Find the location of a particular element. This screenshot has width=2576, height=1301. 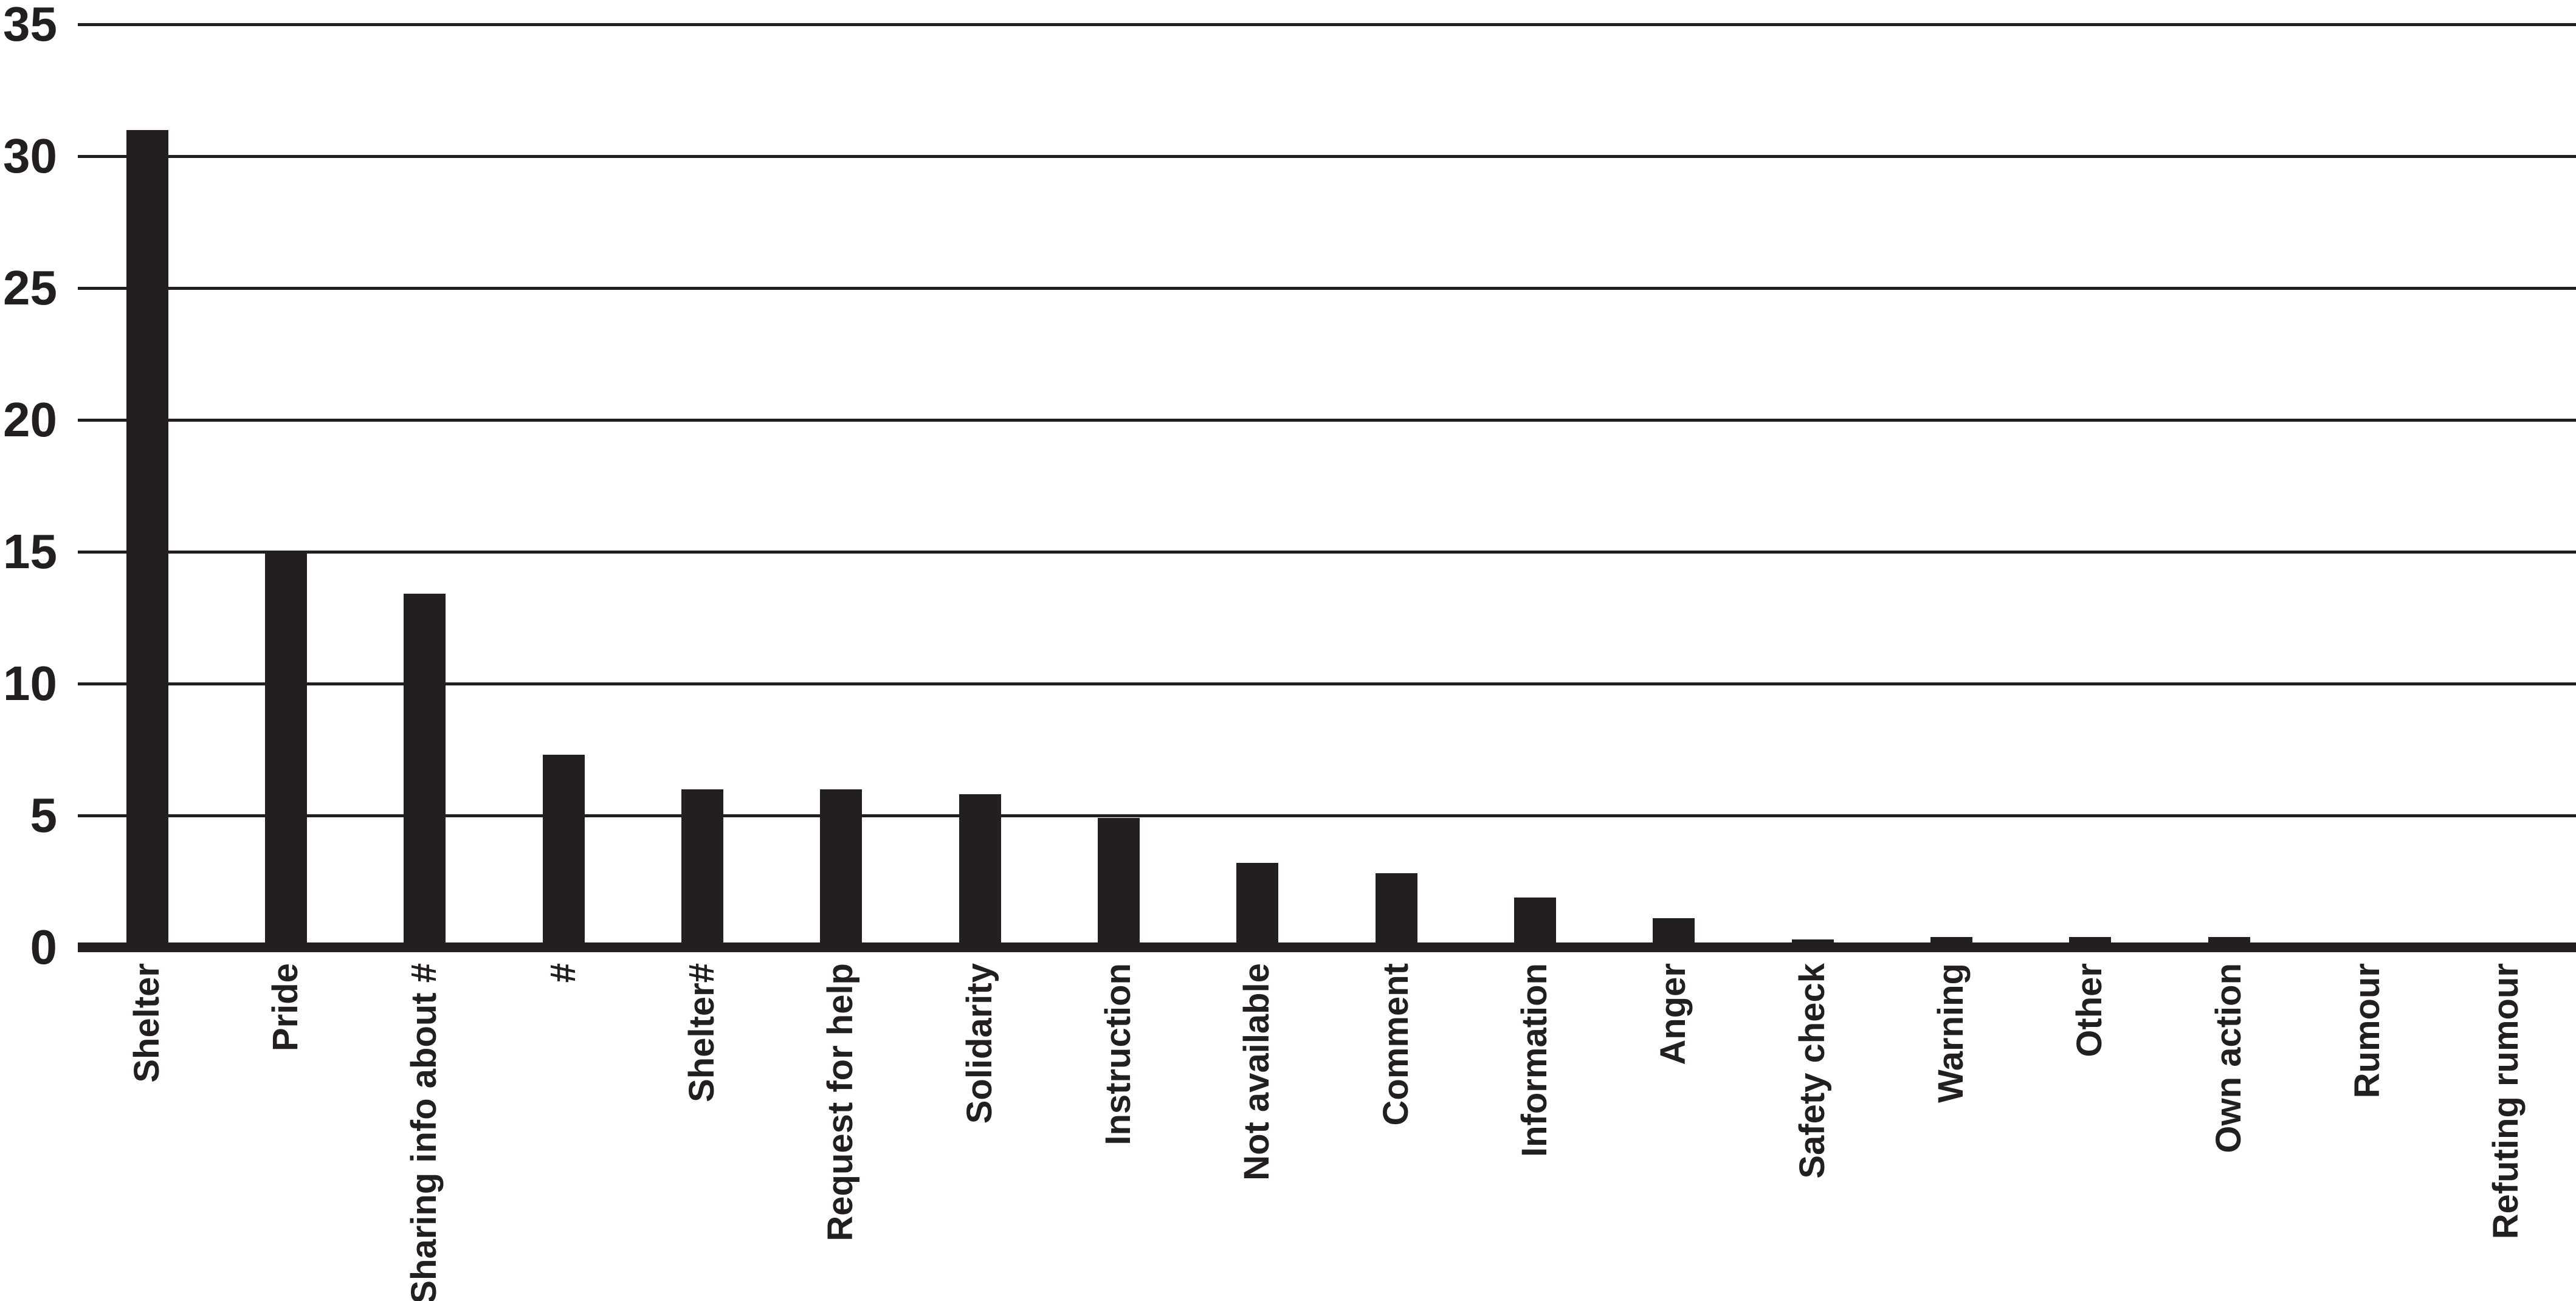

x-tick-label: # is located at coordinates (563, 973).